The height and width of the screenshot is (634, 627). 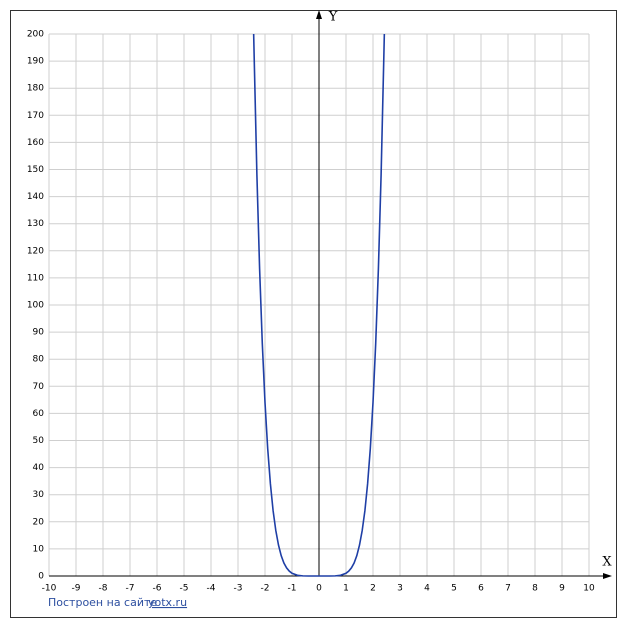 What do you see at coordinates (103, 589) in the screenshot?
I see `x-tick-label: -8` at bounding box center [103, 589].